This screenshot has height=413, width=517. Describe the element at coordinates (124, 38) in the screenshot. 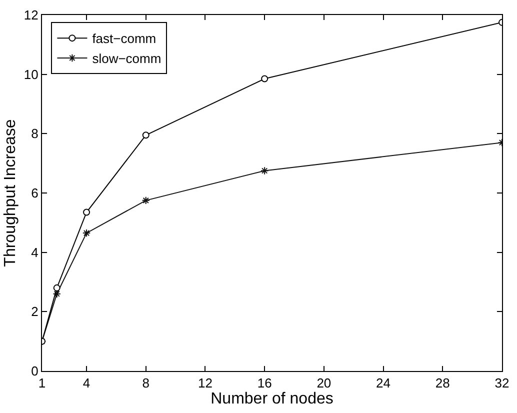

I see `legend-label: fast−comm` at that location.